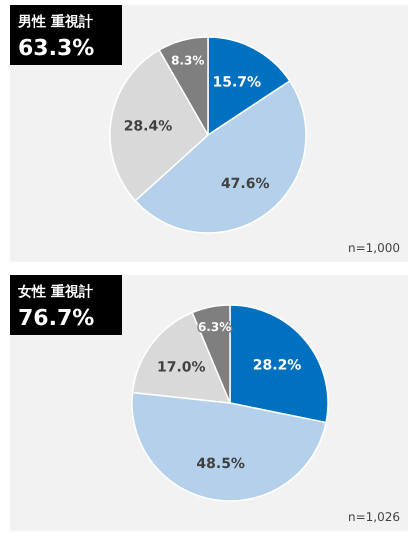  What do you see at coordinates (277, 366) in the screenshot?
I see `data-label: 28.2%` at bounding box center [277, 366].